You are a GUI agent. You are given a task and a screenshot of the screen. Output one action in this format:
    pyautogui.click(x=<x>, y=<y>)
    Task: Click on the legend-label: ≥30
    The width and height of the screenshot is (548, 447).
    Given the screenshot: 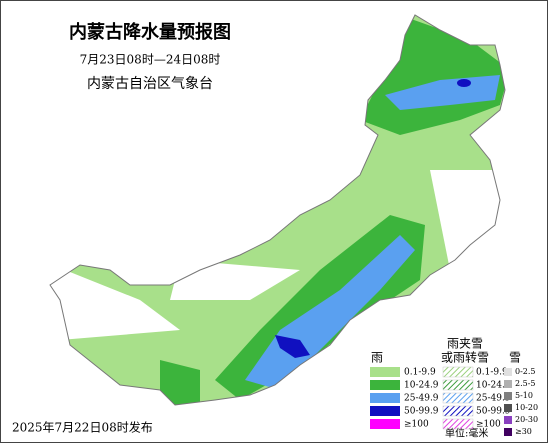 What is the action you would take?
    pyautogui.click(x=523, y=431)
    